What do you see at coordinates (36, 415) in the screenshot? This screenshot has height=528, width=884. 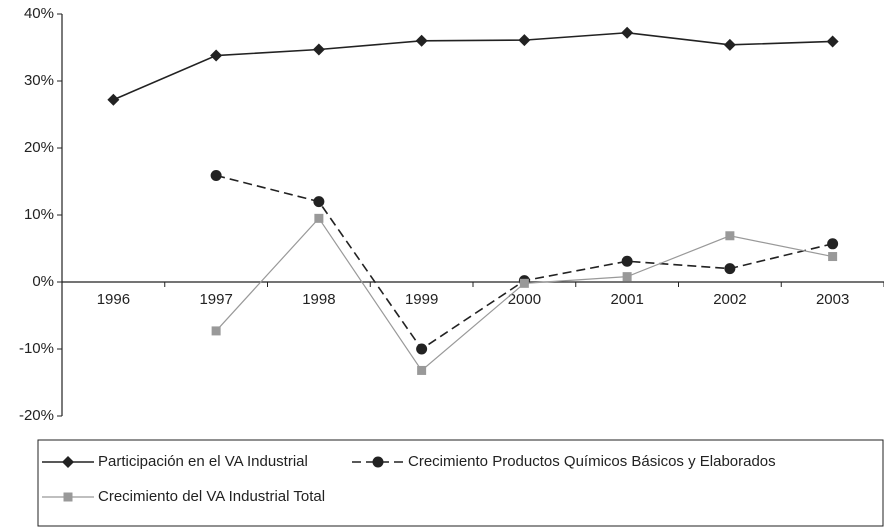 I see `y-tick-label: -20%` at bounding box center [36, 415].